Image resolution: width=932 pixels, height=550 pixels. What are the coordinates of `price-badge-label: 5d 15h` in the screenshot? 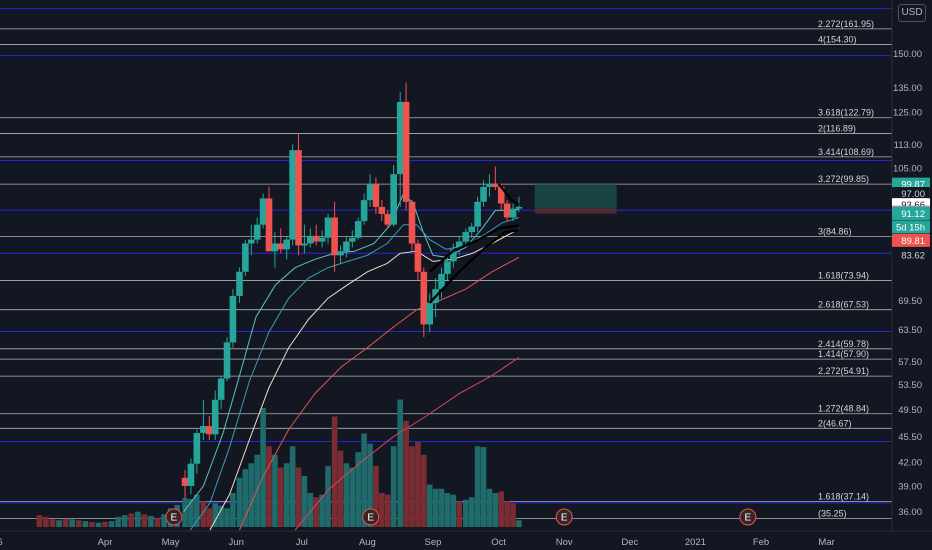 It's located at (910, 227).